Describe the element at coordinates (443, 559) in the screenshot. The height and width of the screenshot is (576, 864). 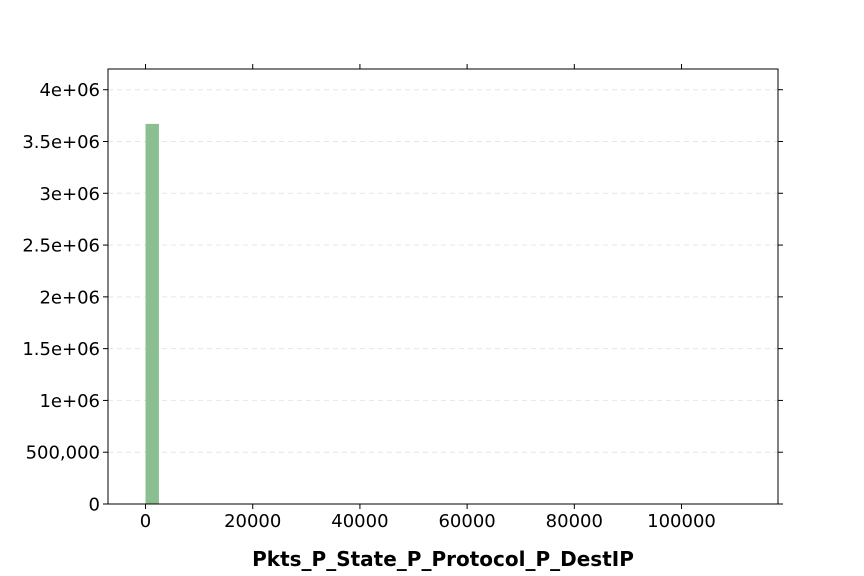
I see `x-axis-title: Pkts_P_State_P_Protocol_P_DestIP` at that location.